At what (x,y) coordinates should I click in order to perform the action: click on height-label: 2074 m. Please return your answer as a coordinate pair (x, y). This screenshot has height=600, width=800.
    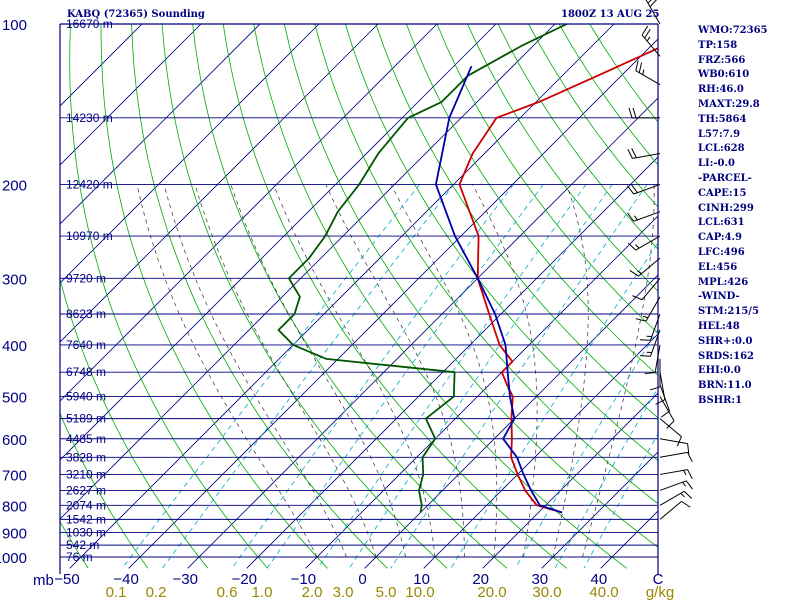
    Looking at the image, I should click on (86, 505).